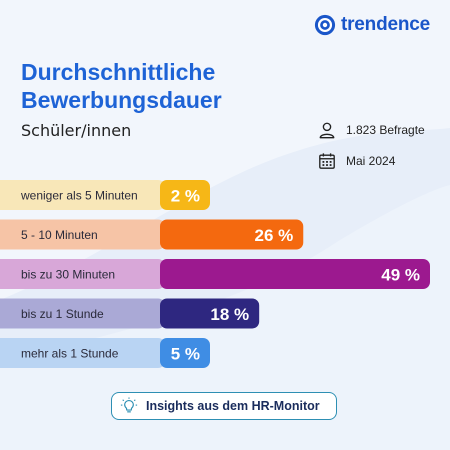  What do you see at coordinates (274, 235) in the screenshot?
I see `value-label: 26 %` at bounding box center [274, 235].